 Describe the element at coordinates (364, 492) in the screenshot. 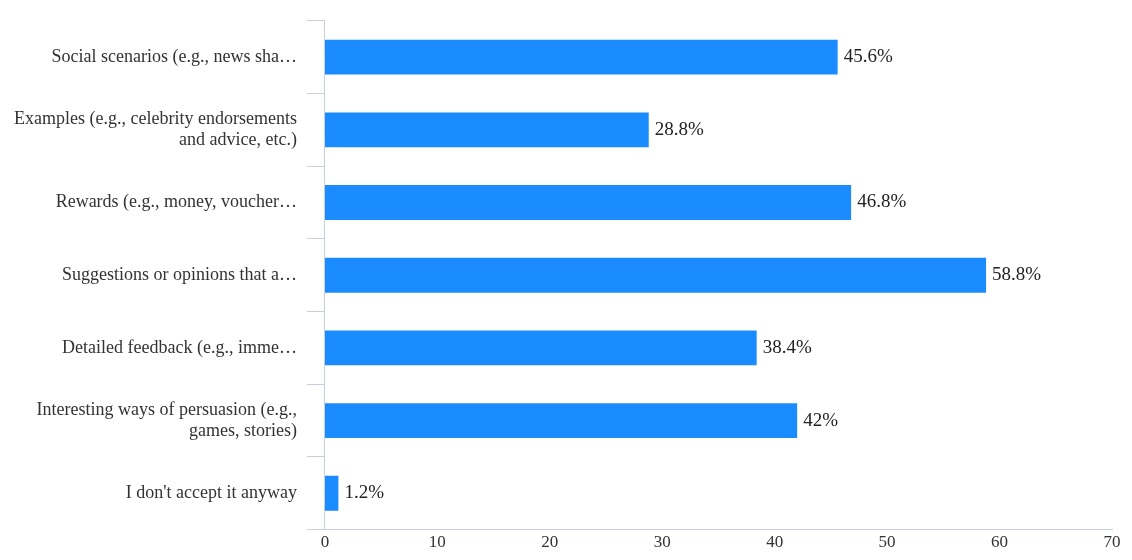

I see `data-label: 1.2%` at that location.